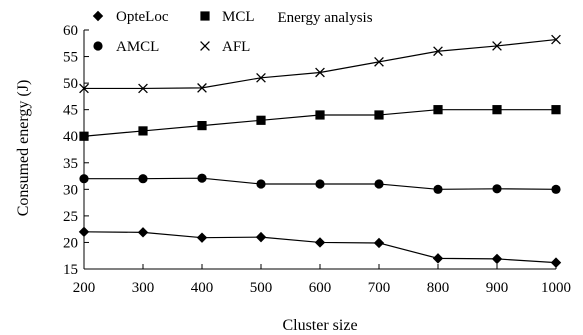 The image size is (583, 335). Describe the element at coordinates (205, 16) in the screenshot. I see `legend-marker-mcl` at that location.